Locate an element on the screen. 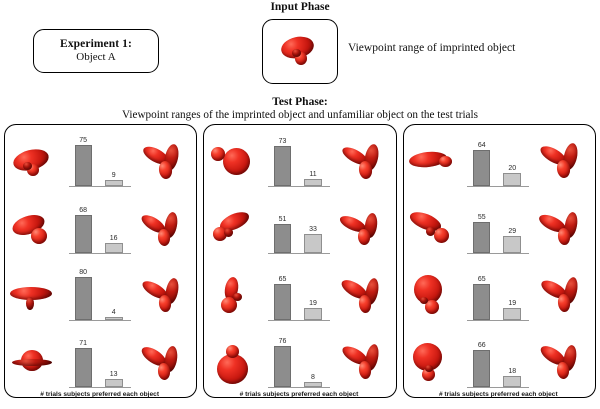 The width and height of the screenshot is (600, 409). bar-value-unfamiliar: 33 is located at coordinates (313, 230).